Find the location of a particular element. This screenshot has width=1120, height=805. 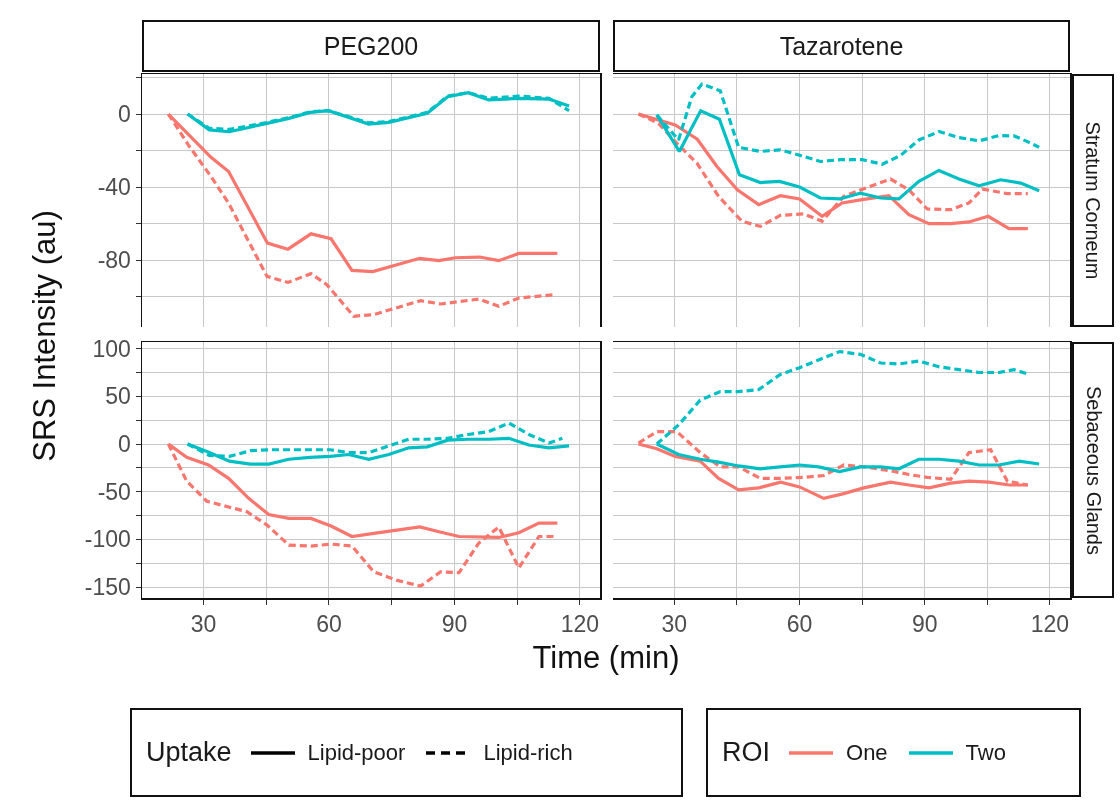

y-tick-label: -50 is located at coordinates (114, 491).